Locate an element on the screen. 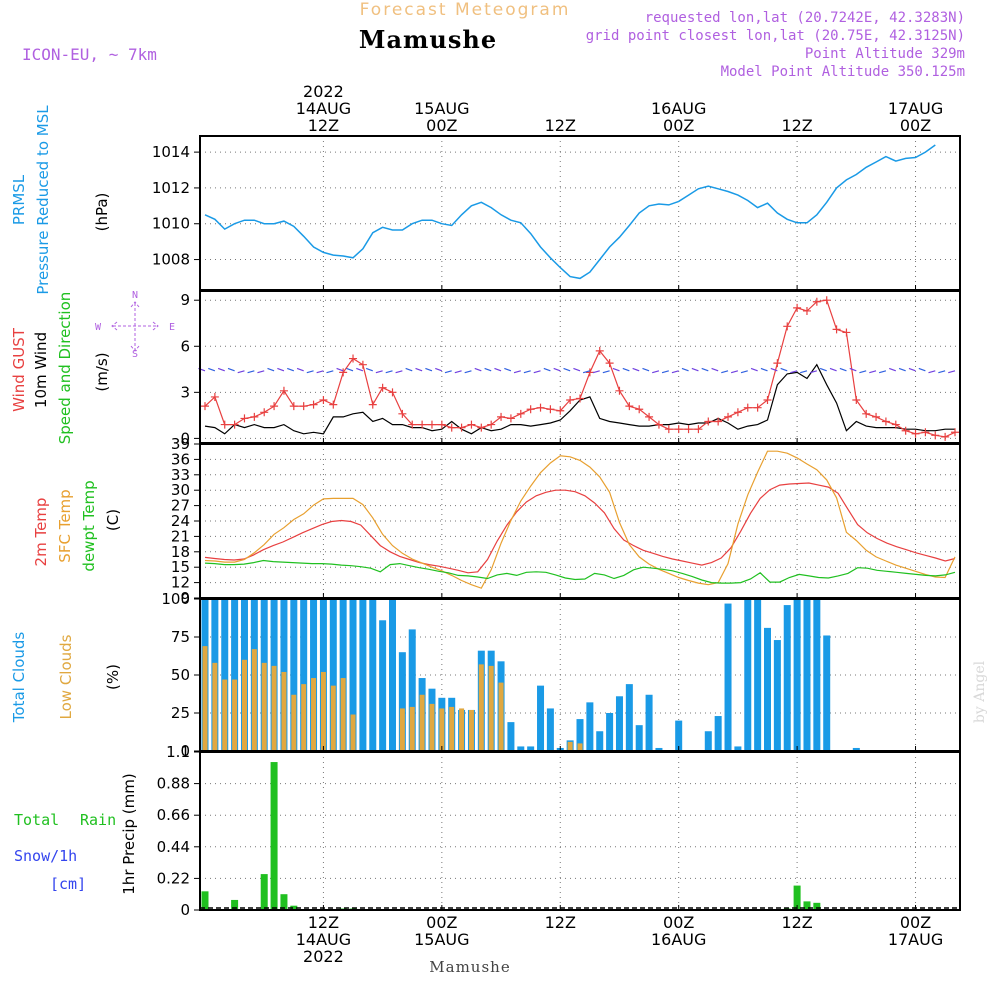 Image resolution: width=1000 pixels, height=1000 pixels. y-tick-label: 25 is located at coordinates (180, 713).